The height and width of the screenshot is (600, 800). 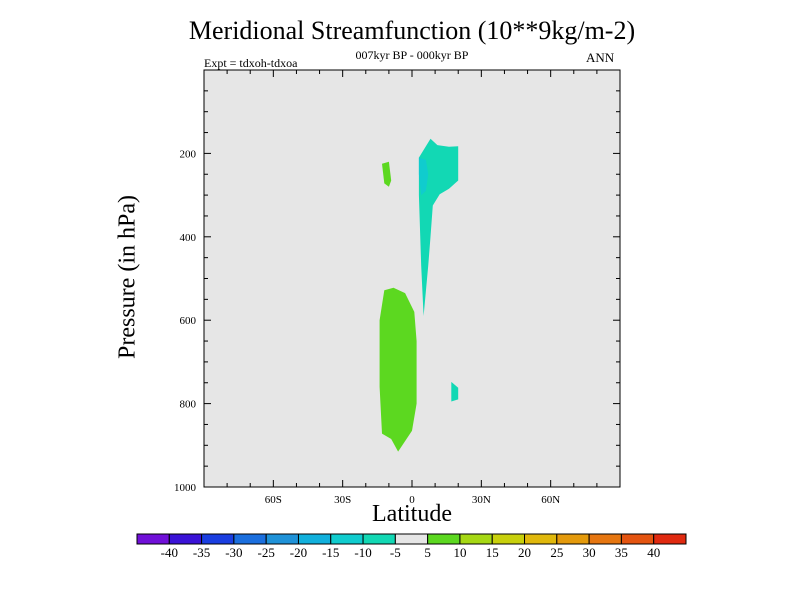 I want to click on y-tick-label: 800, so click(x=188, y=405).